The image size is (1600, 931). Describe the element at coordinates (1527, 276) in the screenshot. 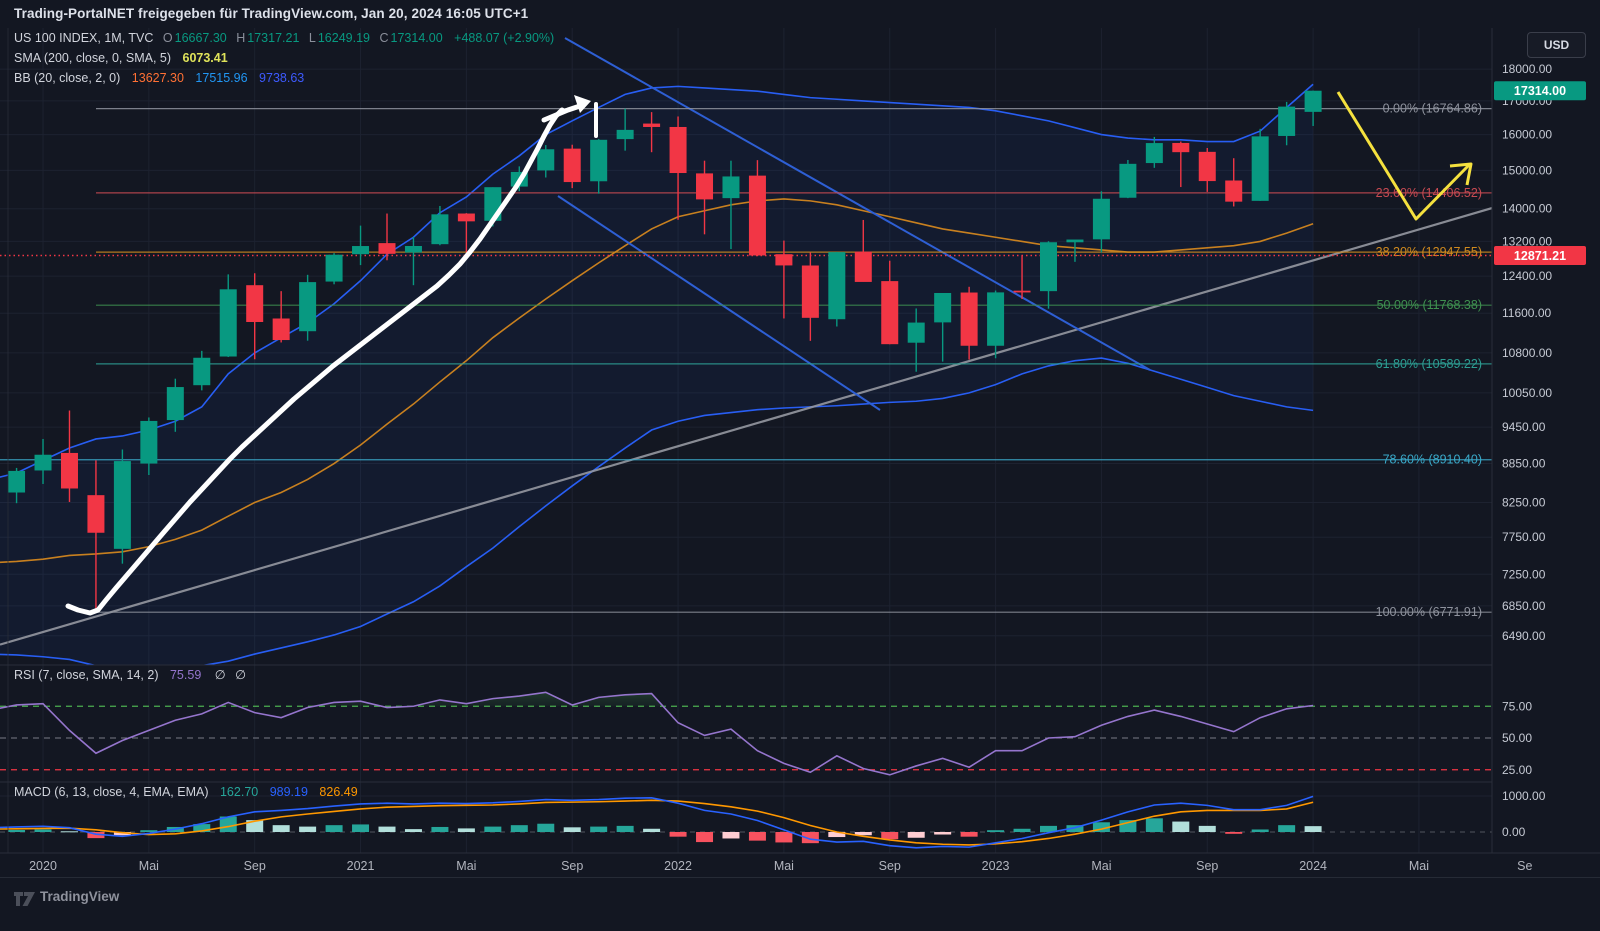

I see `axis-tick-label: 12400.00` at that location.